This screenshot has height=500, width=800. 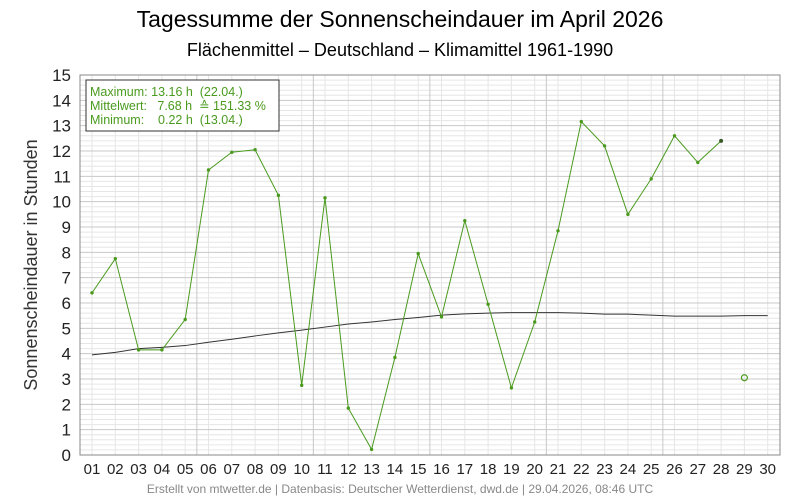 I want to click on x-tick-label: 04, so click(x=162, y=469).